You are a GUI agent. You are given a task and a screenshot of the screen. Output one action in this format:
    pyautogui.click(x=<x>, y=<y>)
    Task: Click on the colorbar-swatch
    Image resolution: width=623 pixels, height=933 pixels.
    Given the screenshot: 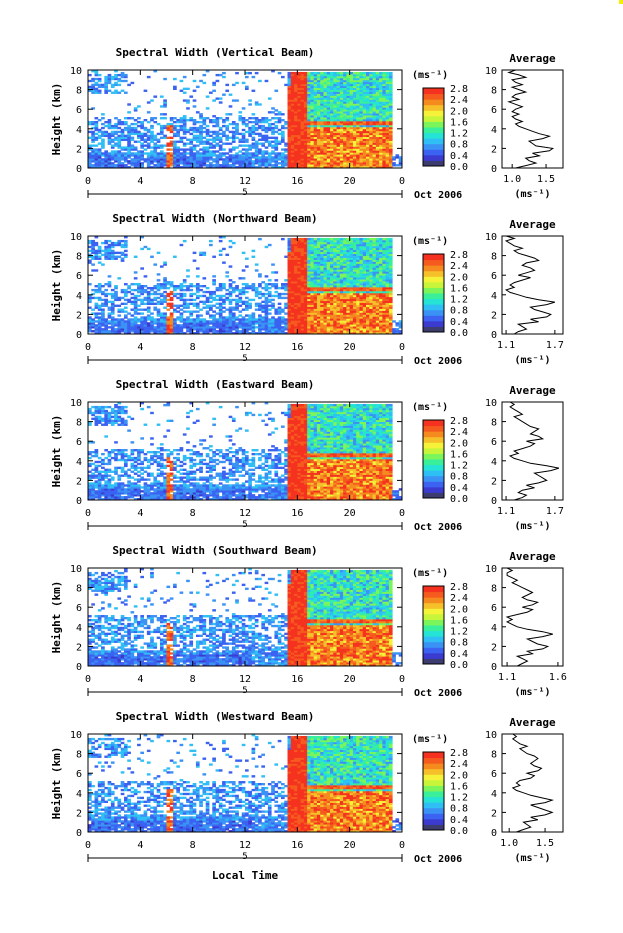 What is the action you would take?
    pyautogui.click(x=433, y=91)
    